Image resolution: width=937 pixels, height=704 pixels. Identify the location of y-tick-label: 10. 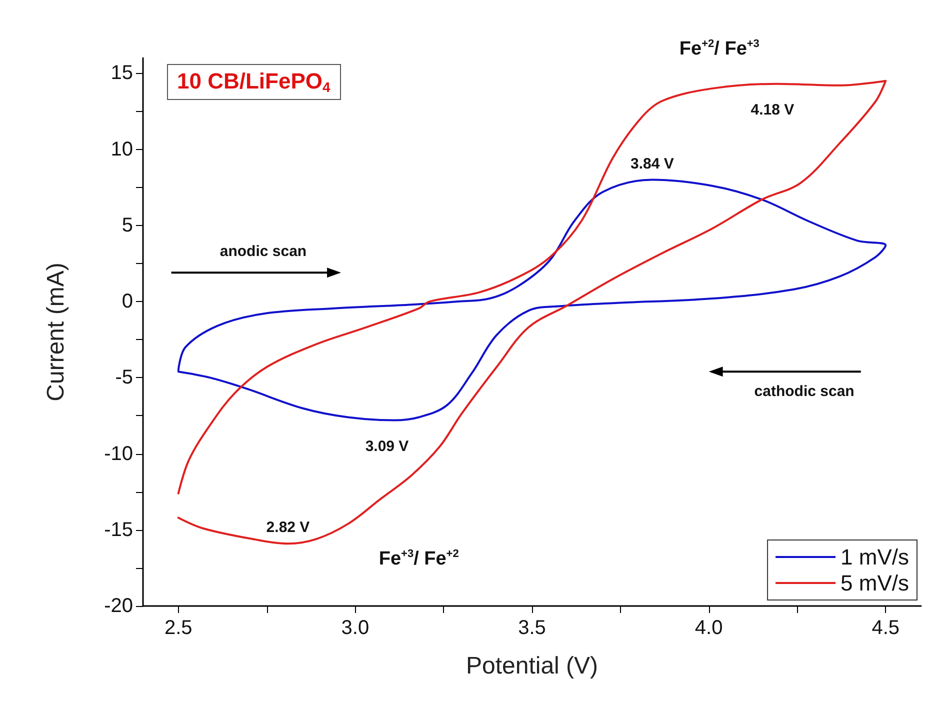
(121, 149).